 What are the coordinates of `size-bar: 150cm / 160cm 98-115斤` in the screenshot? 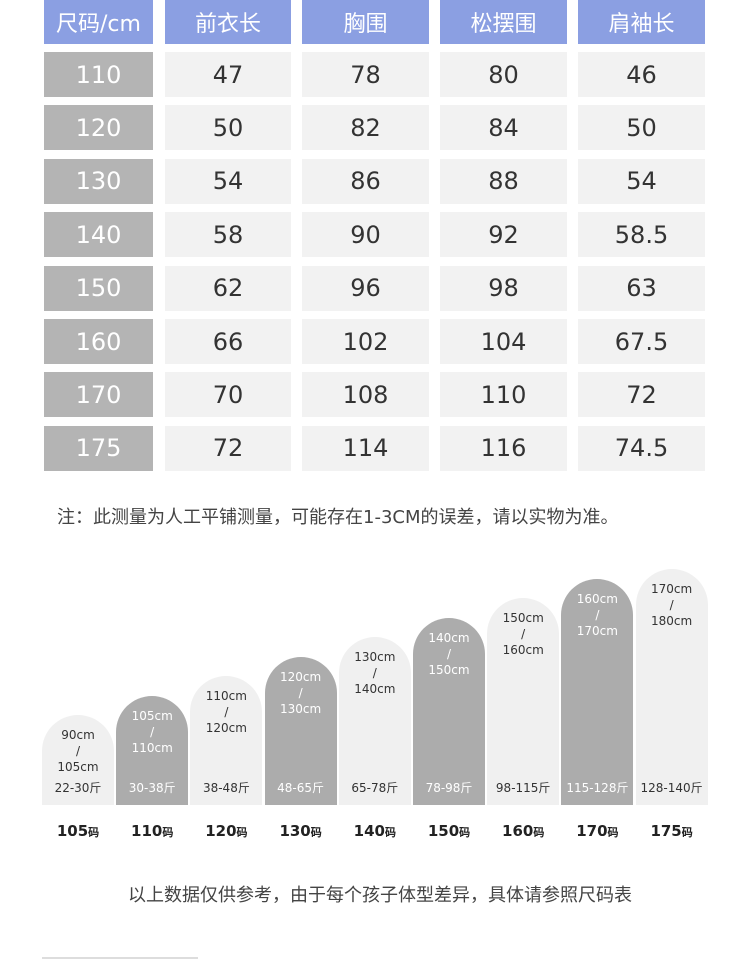 It's located at (523, 701).